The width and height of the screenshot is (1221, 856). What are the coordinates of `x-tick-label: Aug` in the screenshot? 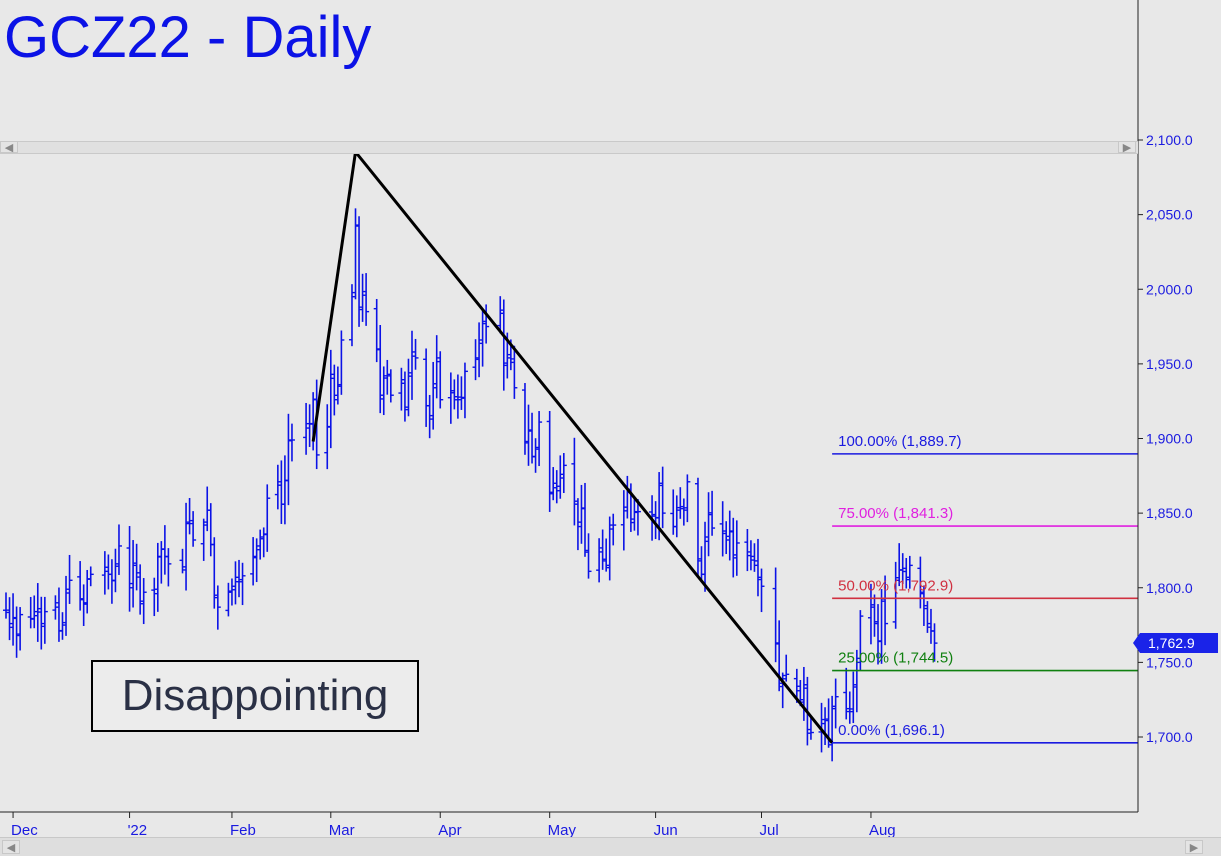 It's located at (882, 830).